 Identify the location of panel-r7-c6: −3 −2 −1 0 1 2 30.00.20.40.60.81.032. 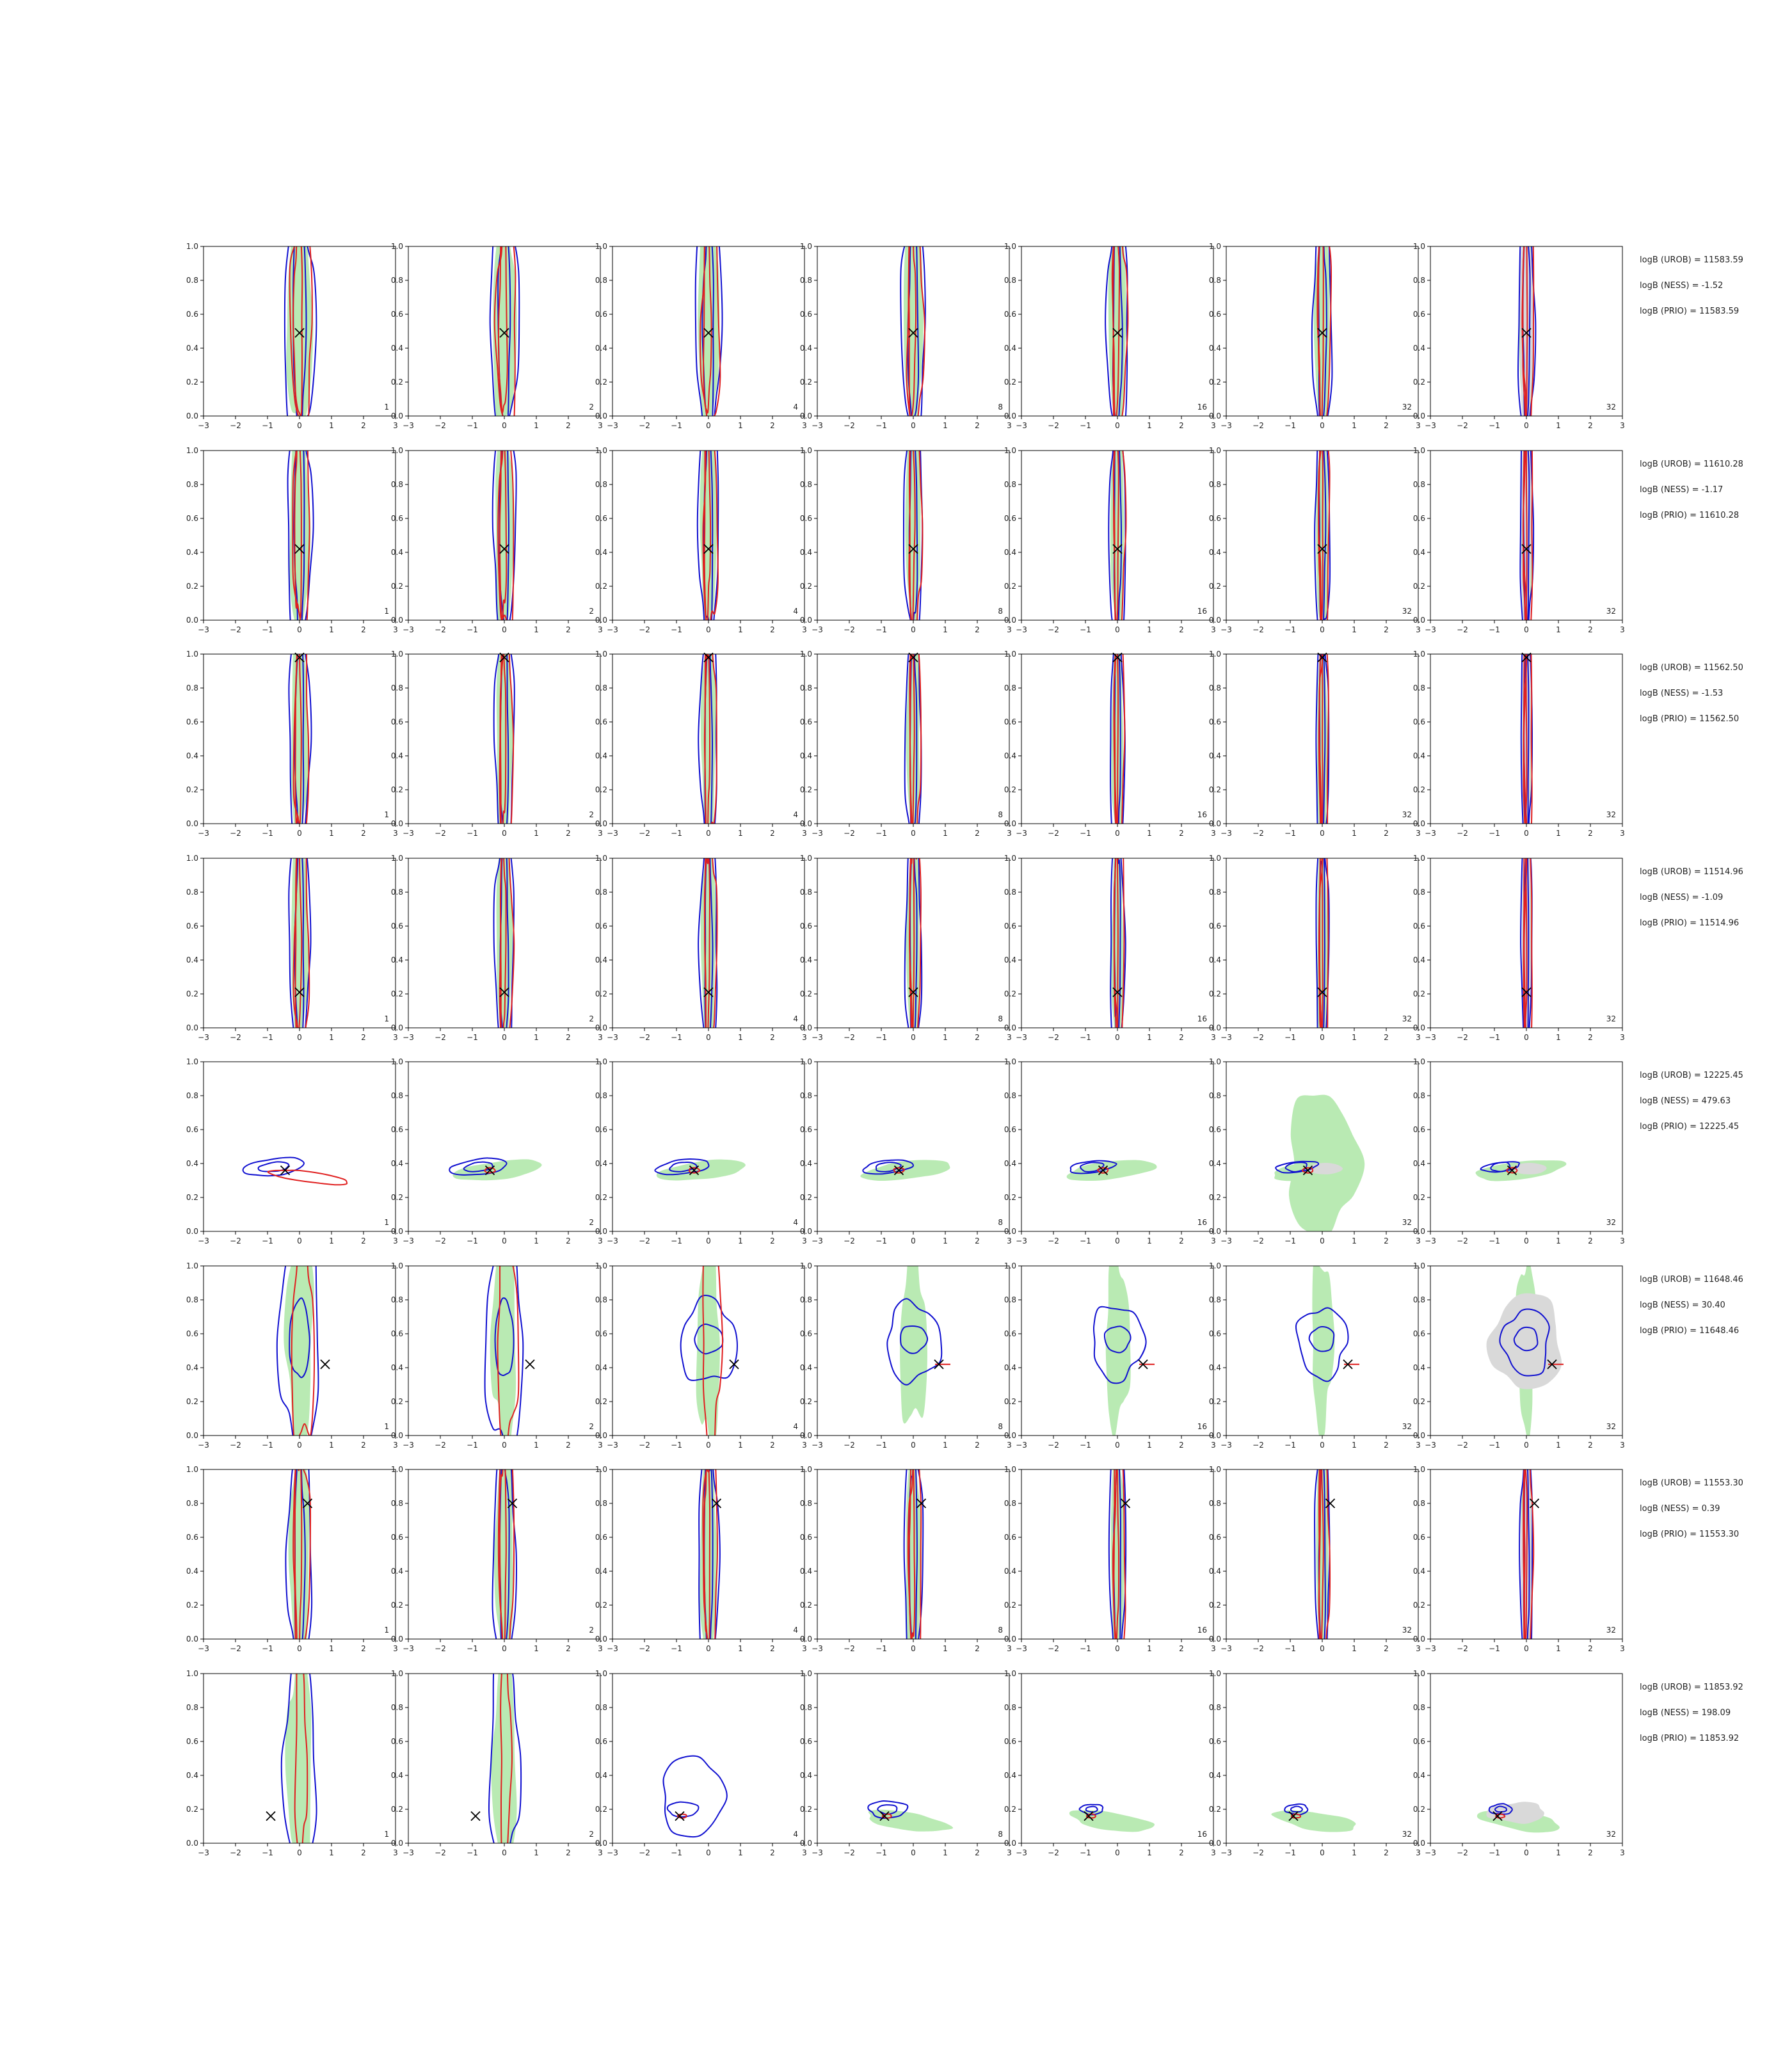
(1315, 1559).